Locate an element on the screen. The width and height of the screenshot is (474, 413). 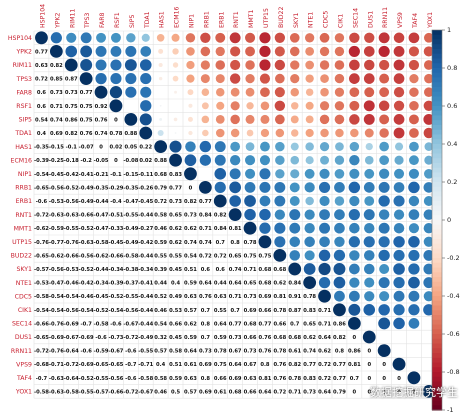
row-label: CIK1 is located at coordinates (25, 310).